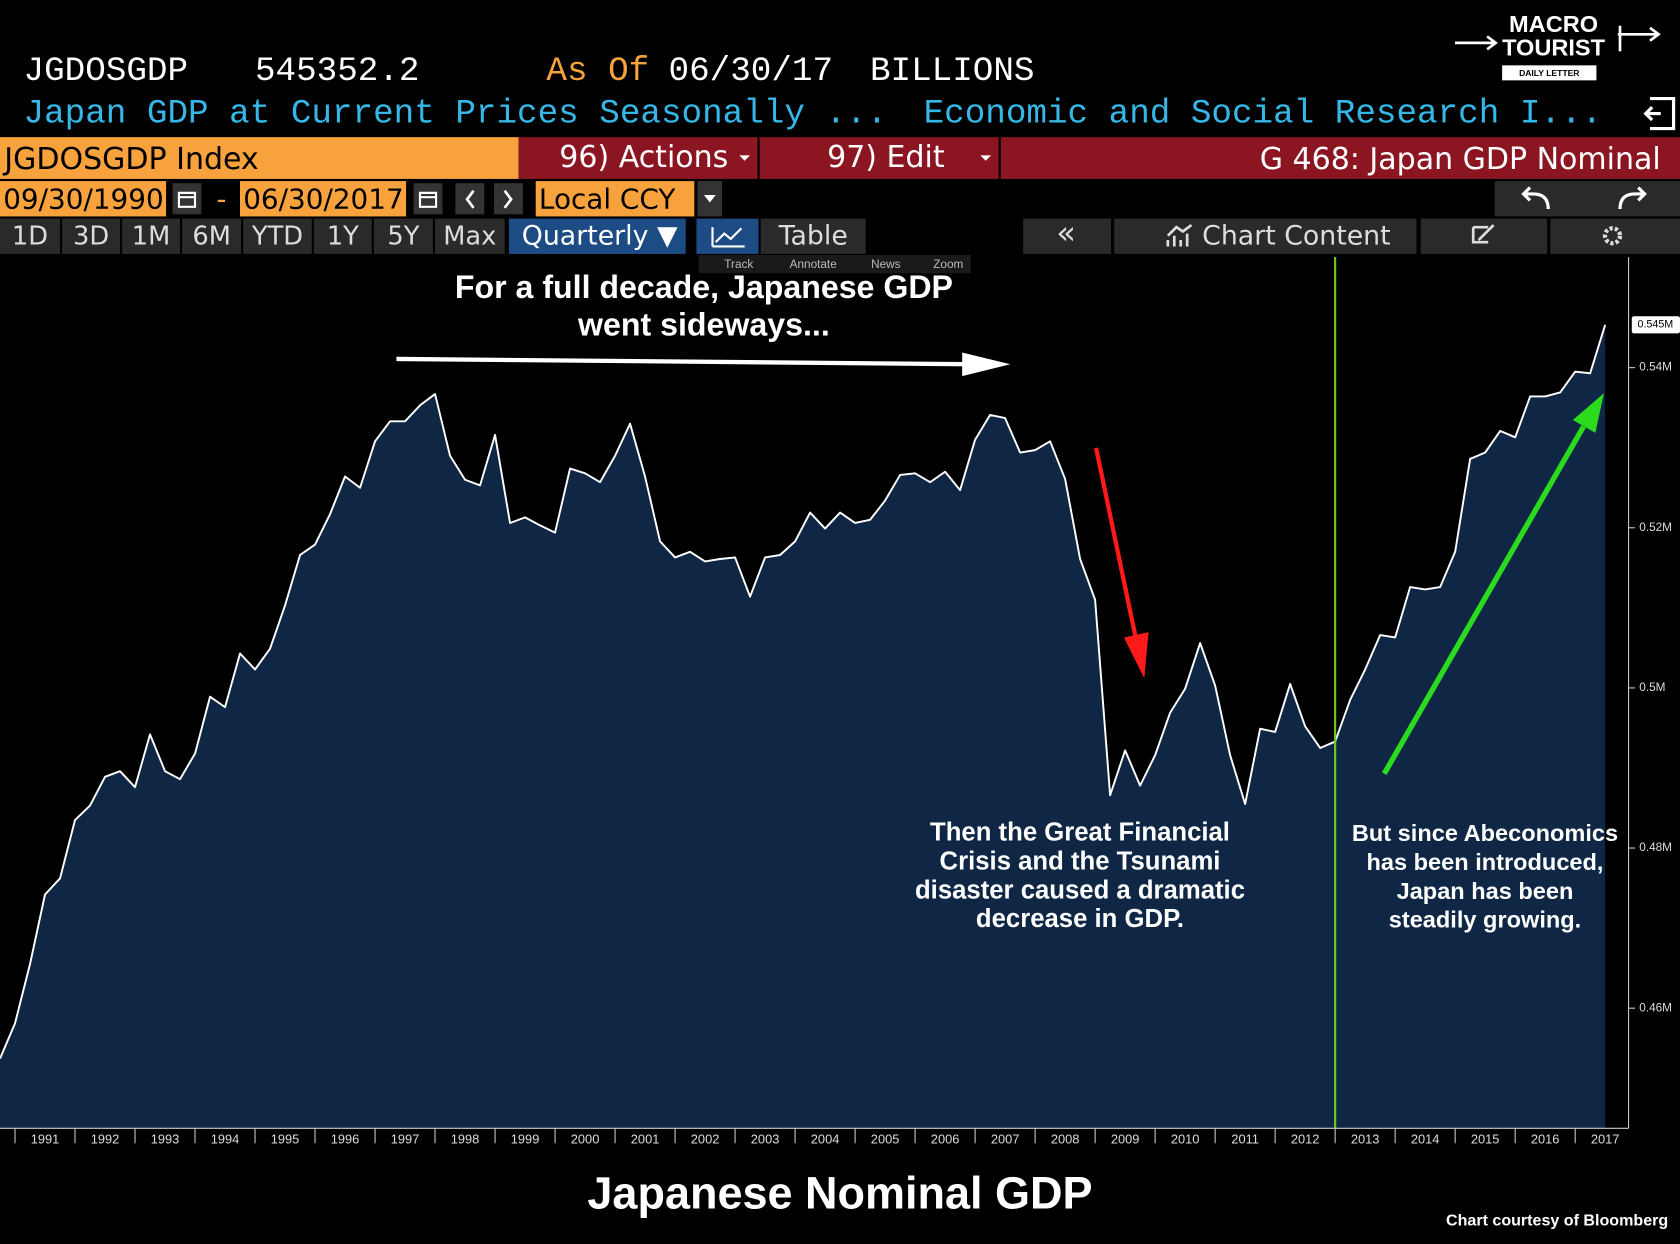  Describe the element at coordinates (1605, 1138) in the screenshot. I see `x-tick-label: 2017` at that location.